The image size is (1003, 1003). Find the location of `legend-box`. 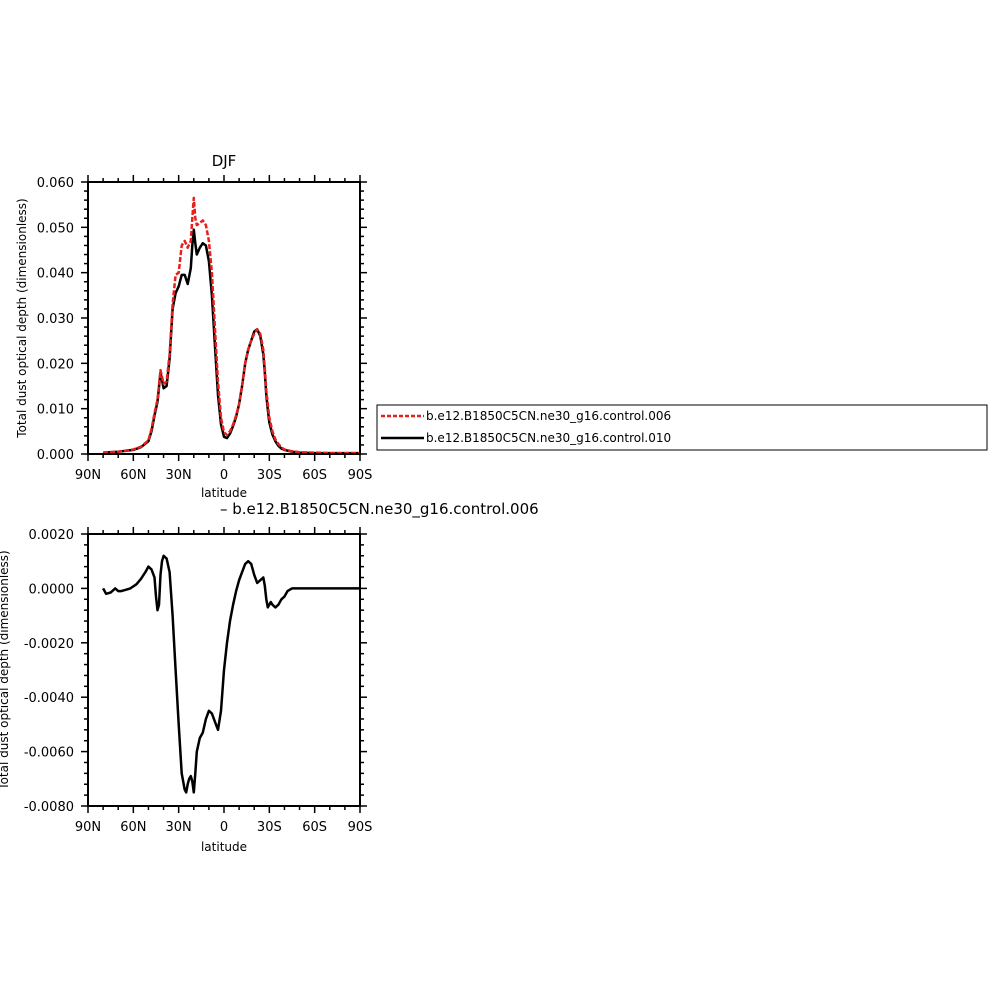

legend-box is located at coordinates (682, 427).